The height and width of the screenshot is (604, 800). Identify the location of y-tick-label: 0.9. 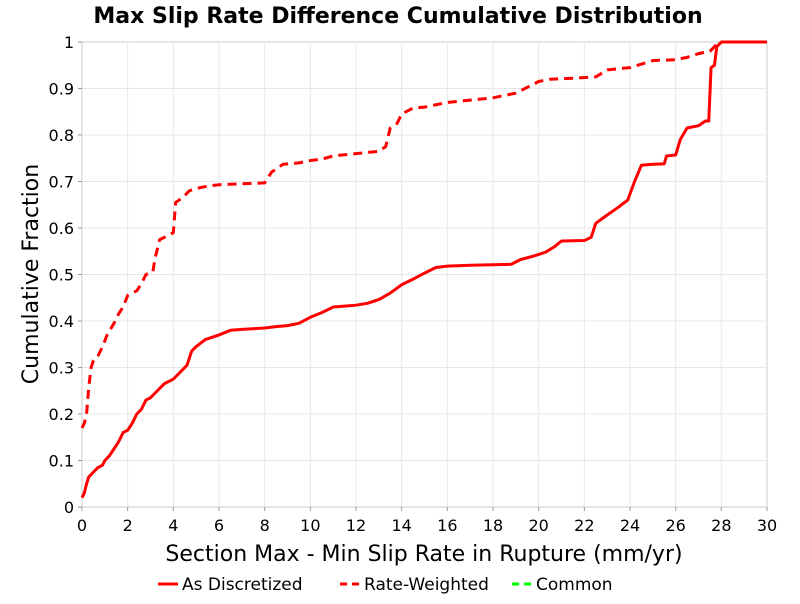
(61, 89).